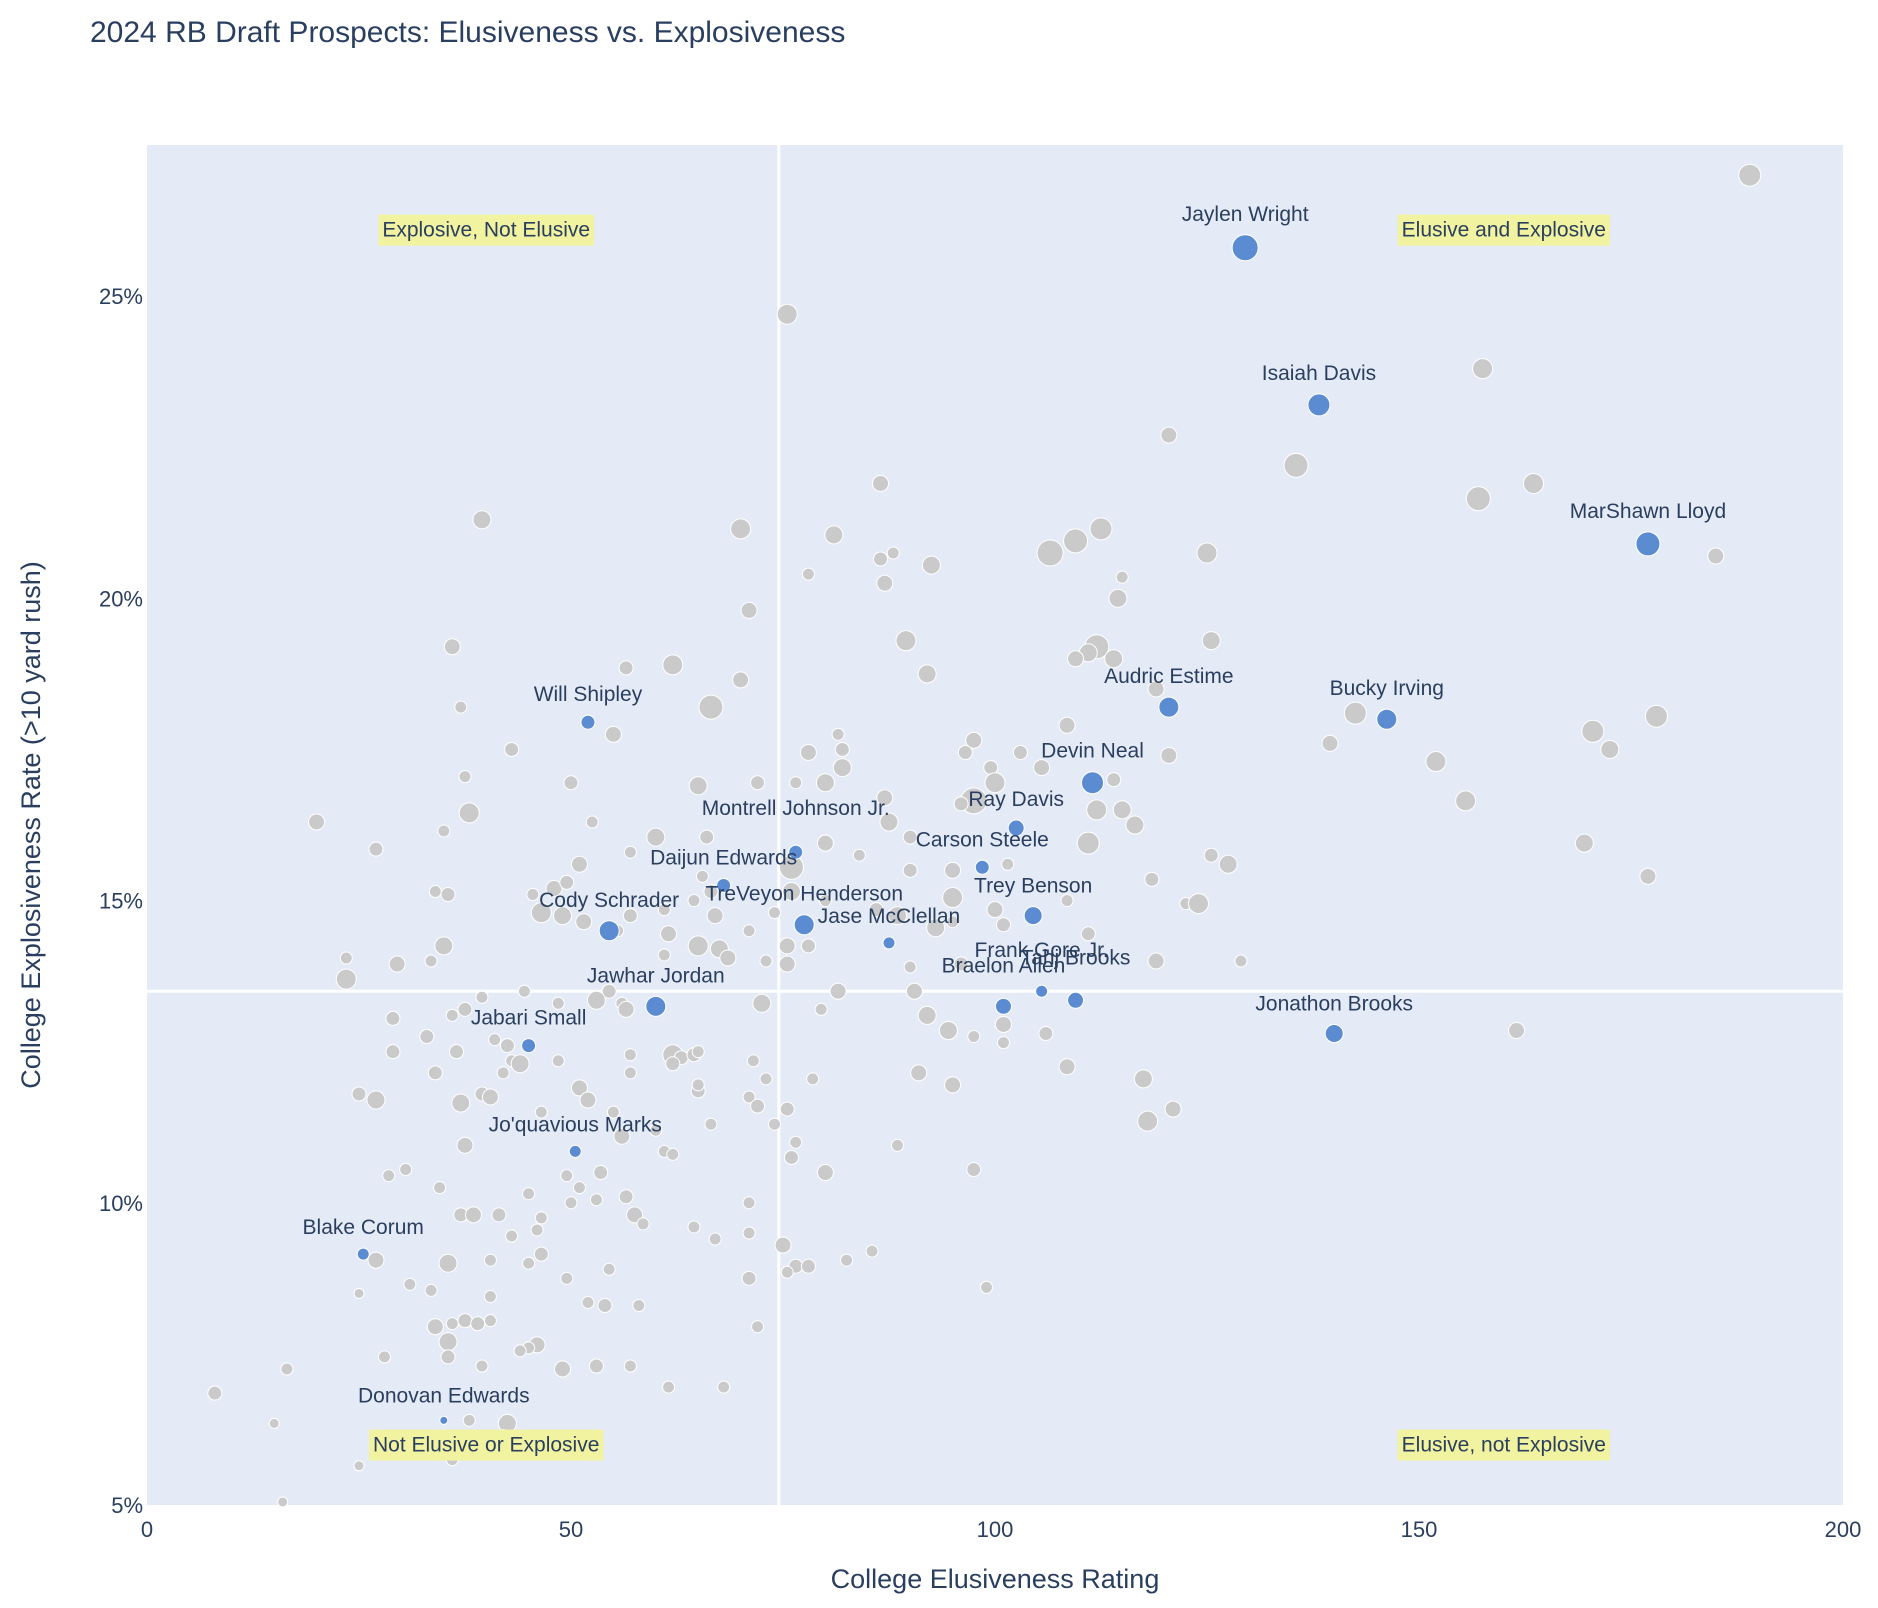 The height and width of the screenshot is (1608, 1878). Describe the element at coordinates (1387, 688) in the screenshot. I see `point-label: Bucky Irving` at that location.